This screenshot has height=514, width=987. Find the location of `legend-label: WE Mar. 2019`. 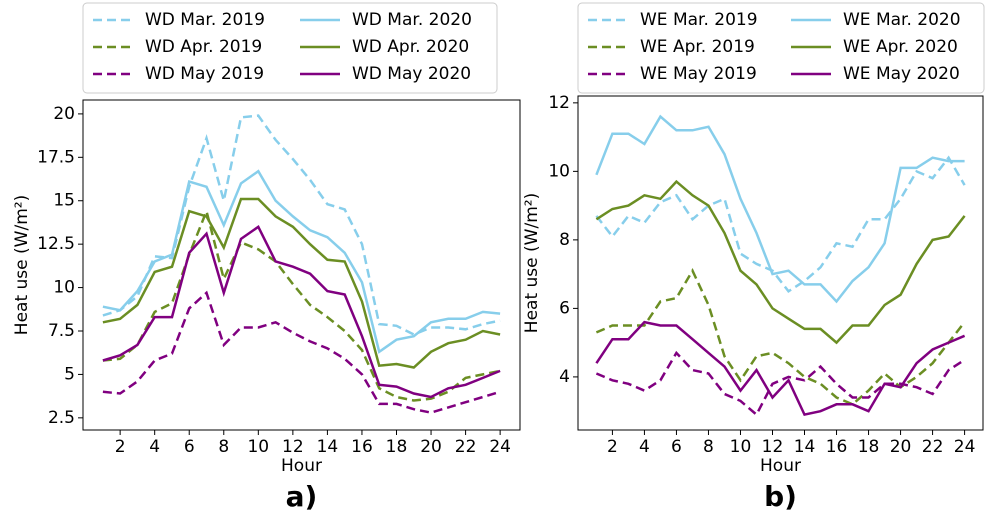

legend-label: WE Mar. 2019 is located at coordinates (699, 20).